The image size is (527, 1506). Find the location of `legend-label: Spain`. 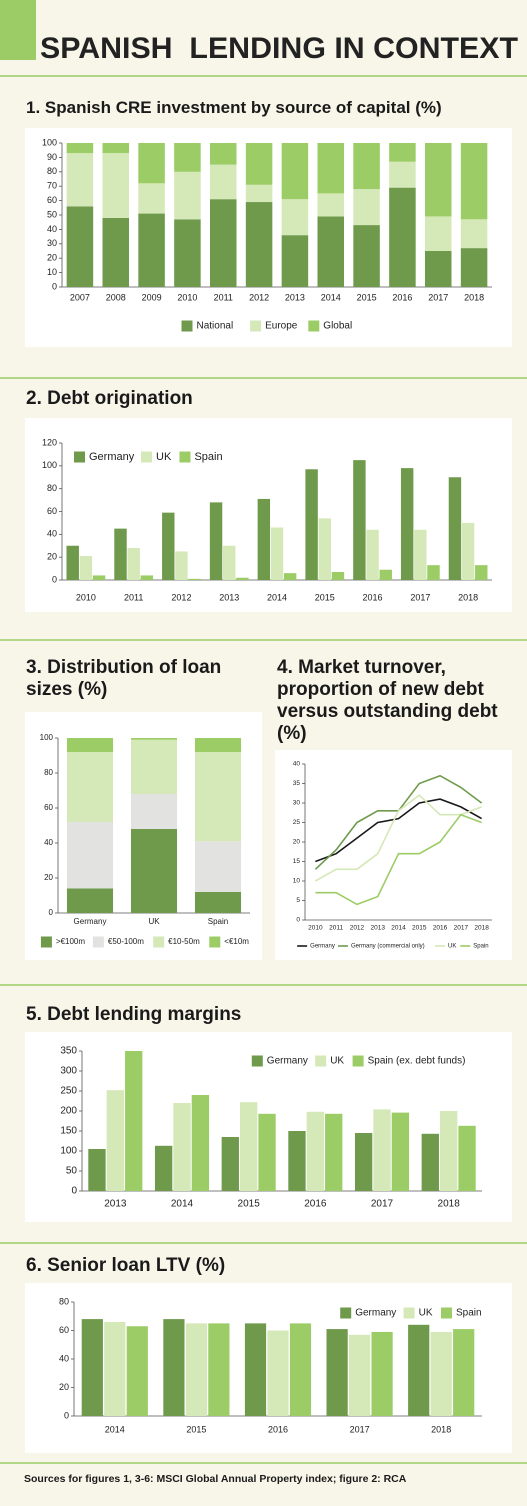

legend-label: Spain is located at coordinates (469, 1313).